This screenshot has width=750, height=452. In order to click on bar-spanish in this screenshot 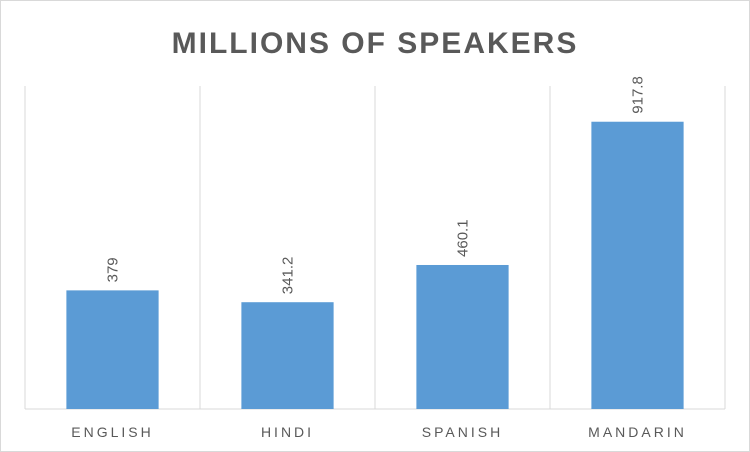, I will do `click(462, 336)`.